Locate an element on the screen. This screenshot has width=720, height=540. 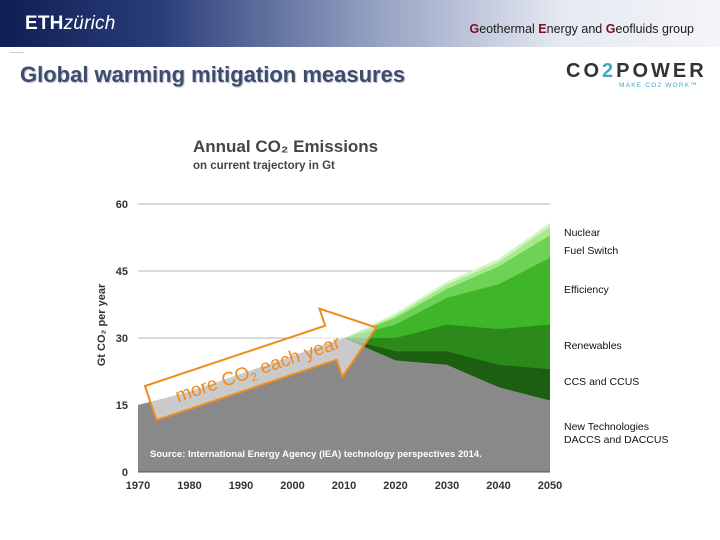
legend-label: Fuel Switch is located at coordinates (591, 251).